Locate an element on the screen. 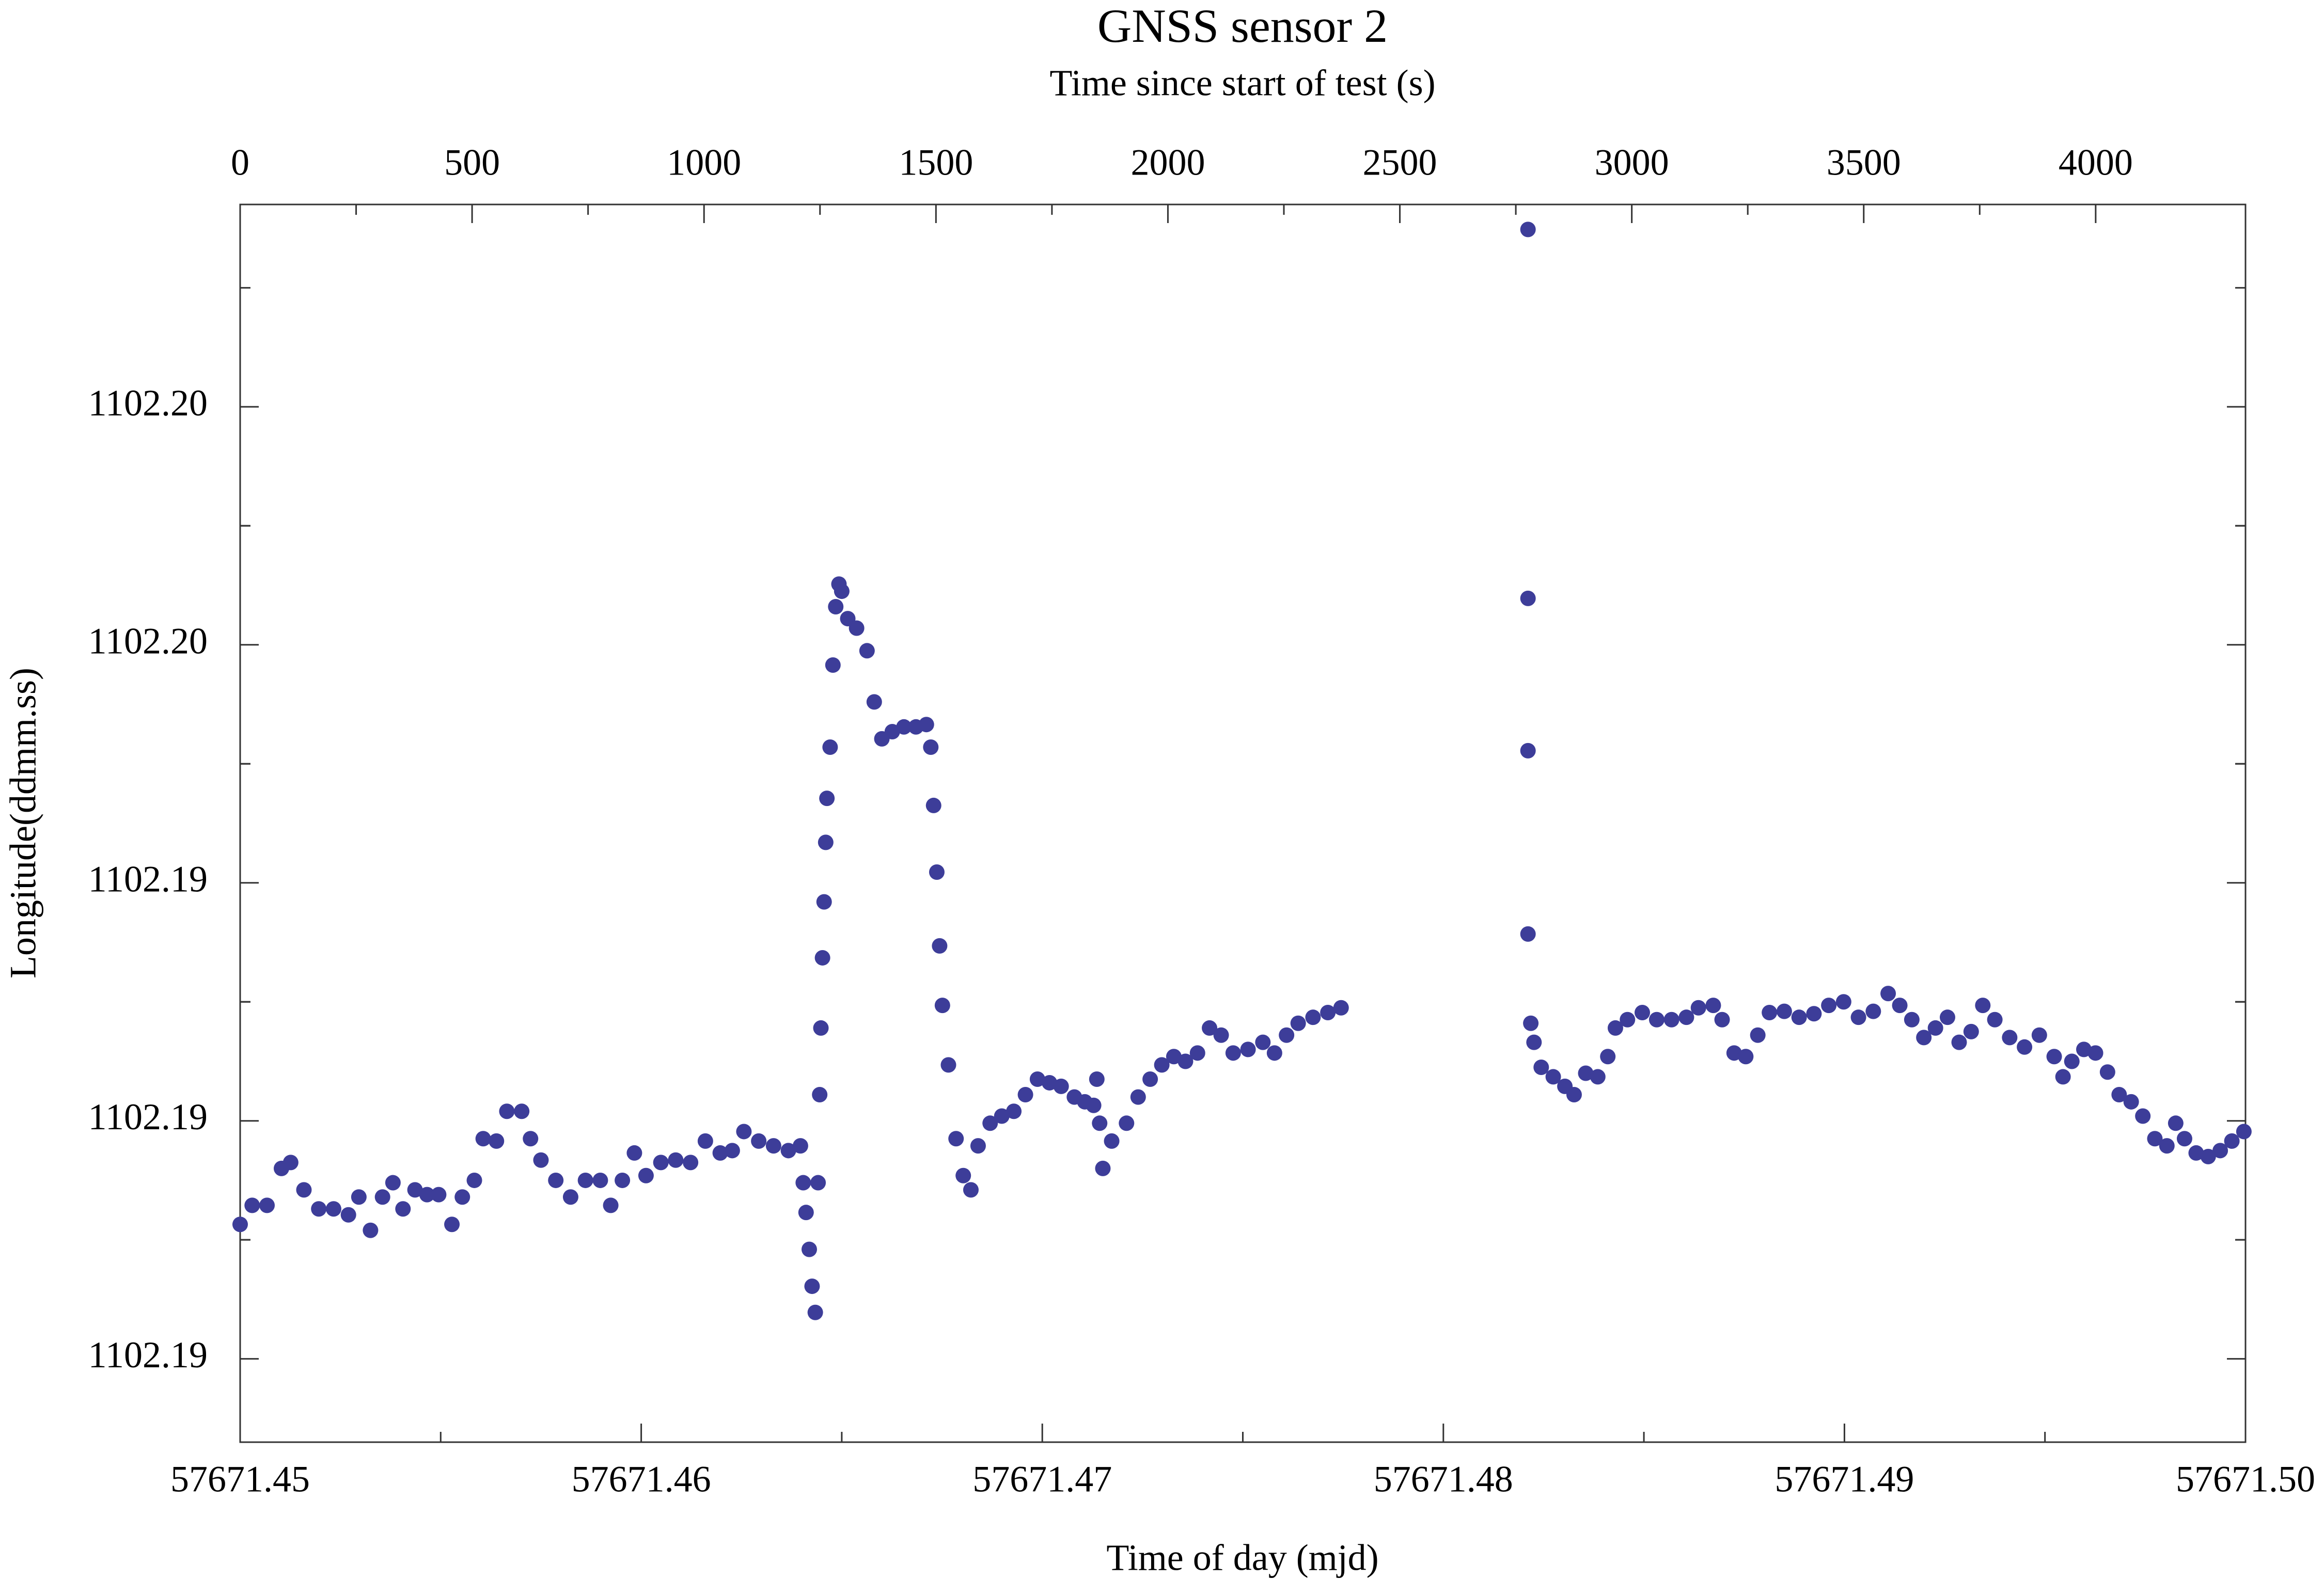 The height and width of the screenshot is (1595, 2324). y-axis-label: Longitude(ddmm.ss) is located at coordinates (23, 823).